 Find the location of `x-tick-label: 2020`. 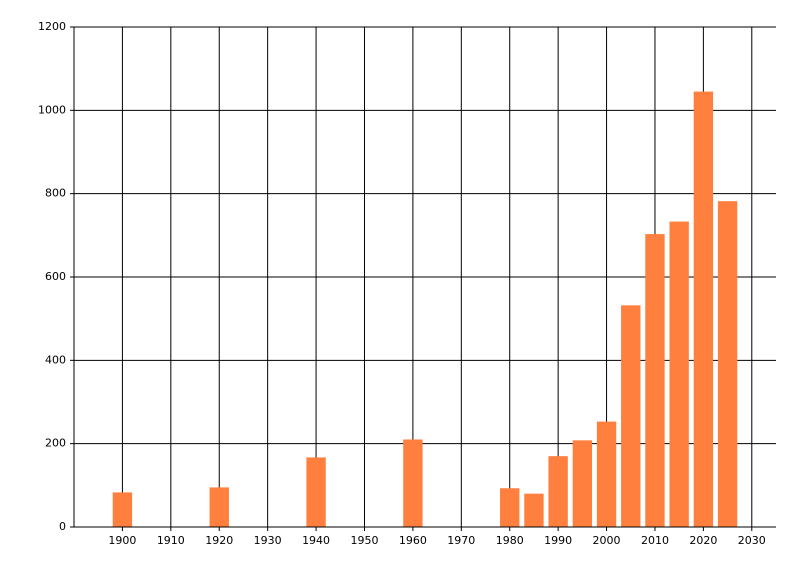

x-tick-label: 2020 is located at coordinates (703, 540).